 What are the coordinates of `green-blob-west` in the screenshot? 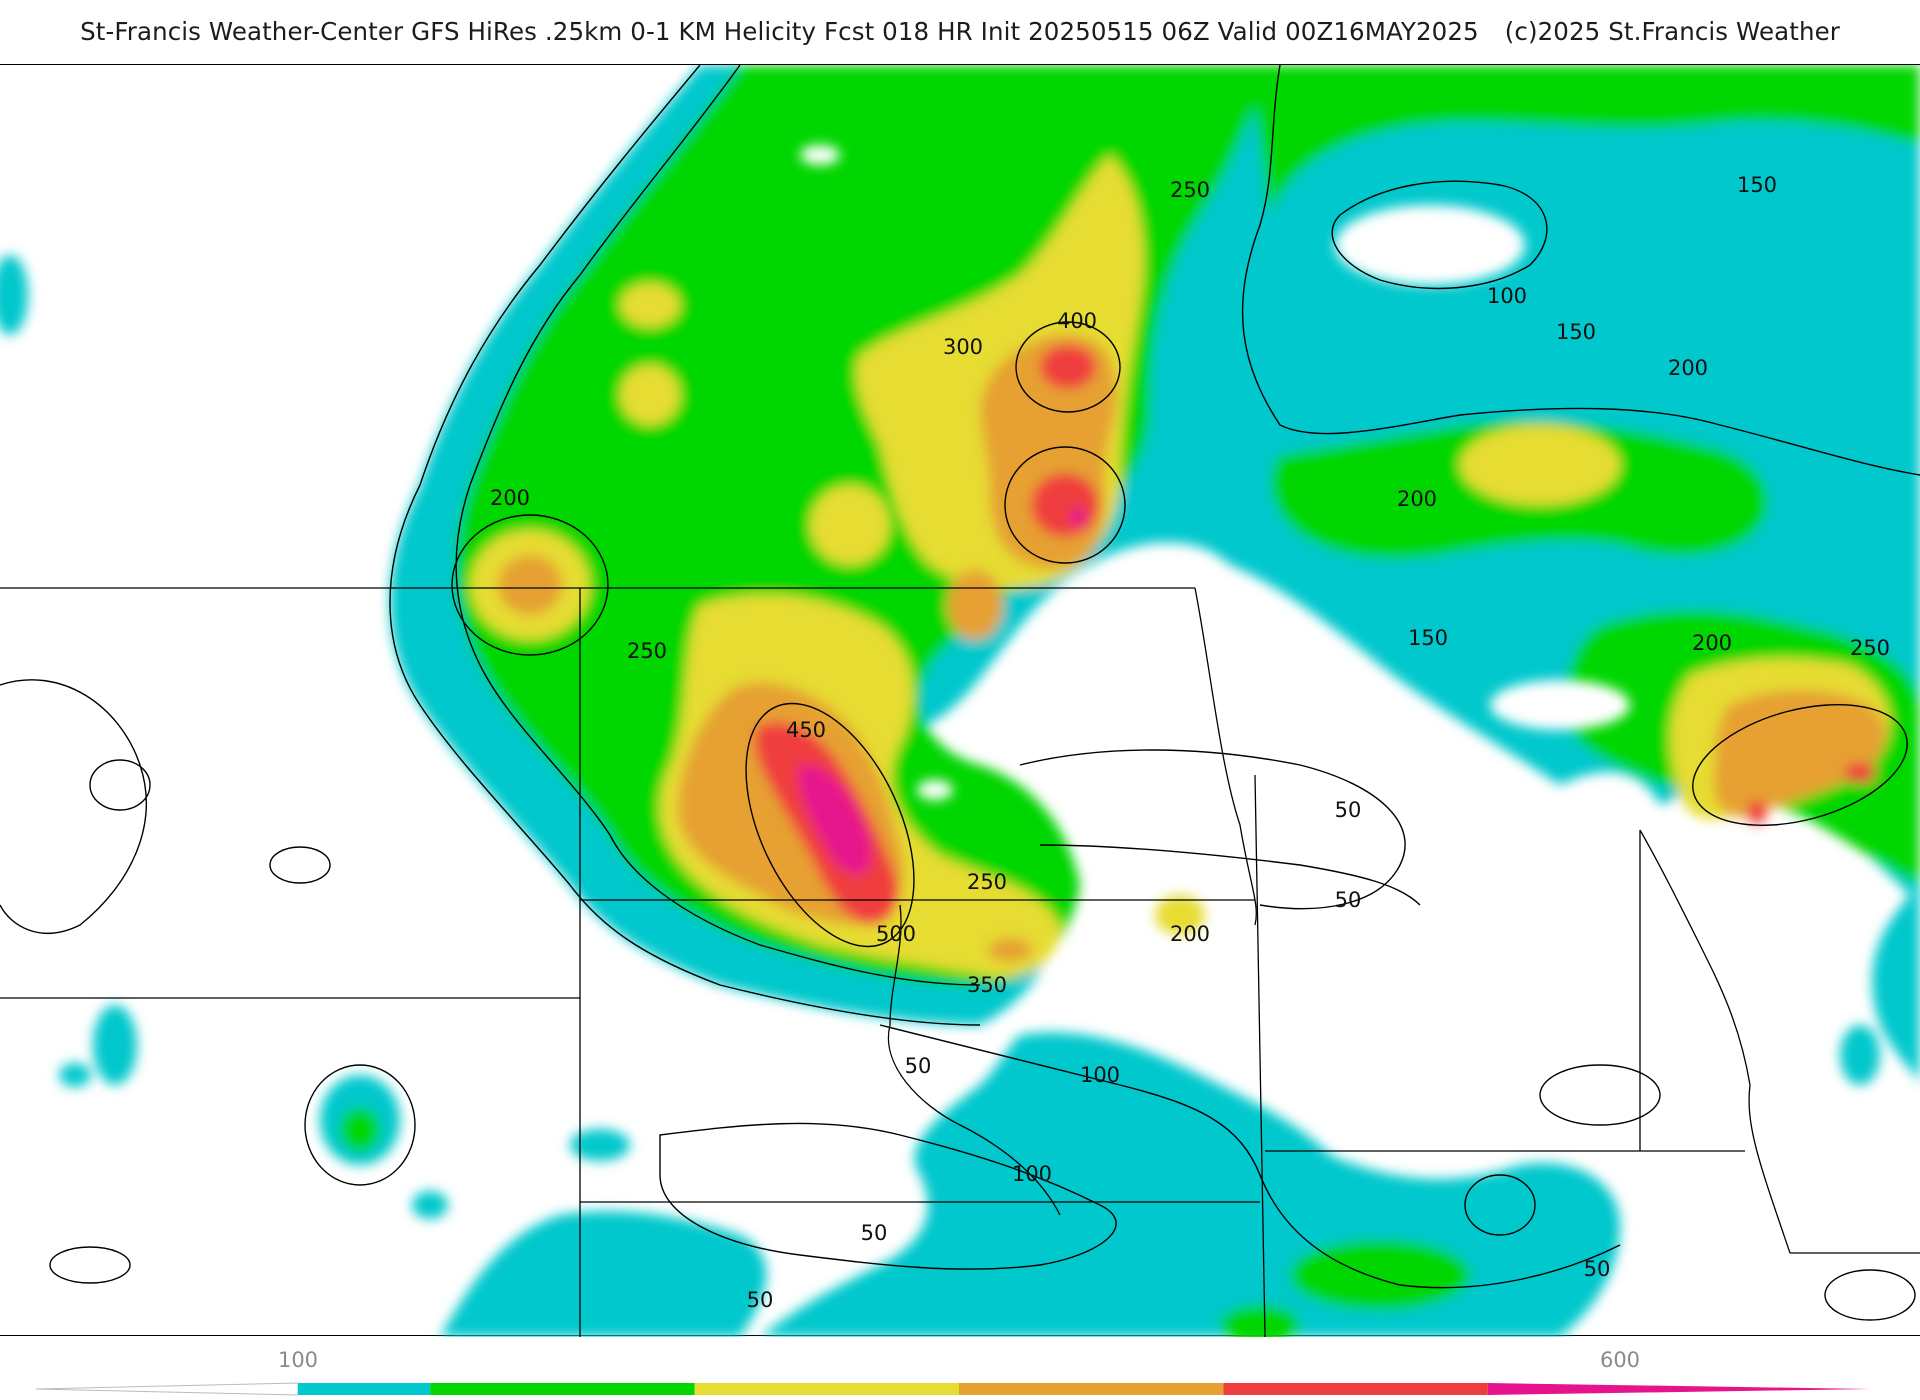 It's located at (360, 1130).